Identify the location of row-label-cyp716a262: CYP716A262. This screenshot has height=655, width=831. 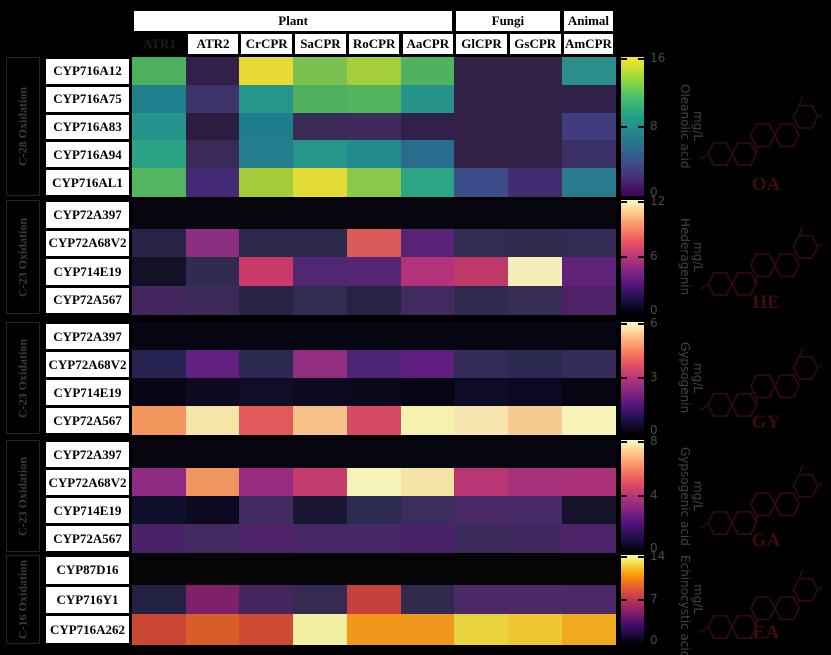
(87, 629).